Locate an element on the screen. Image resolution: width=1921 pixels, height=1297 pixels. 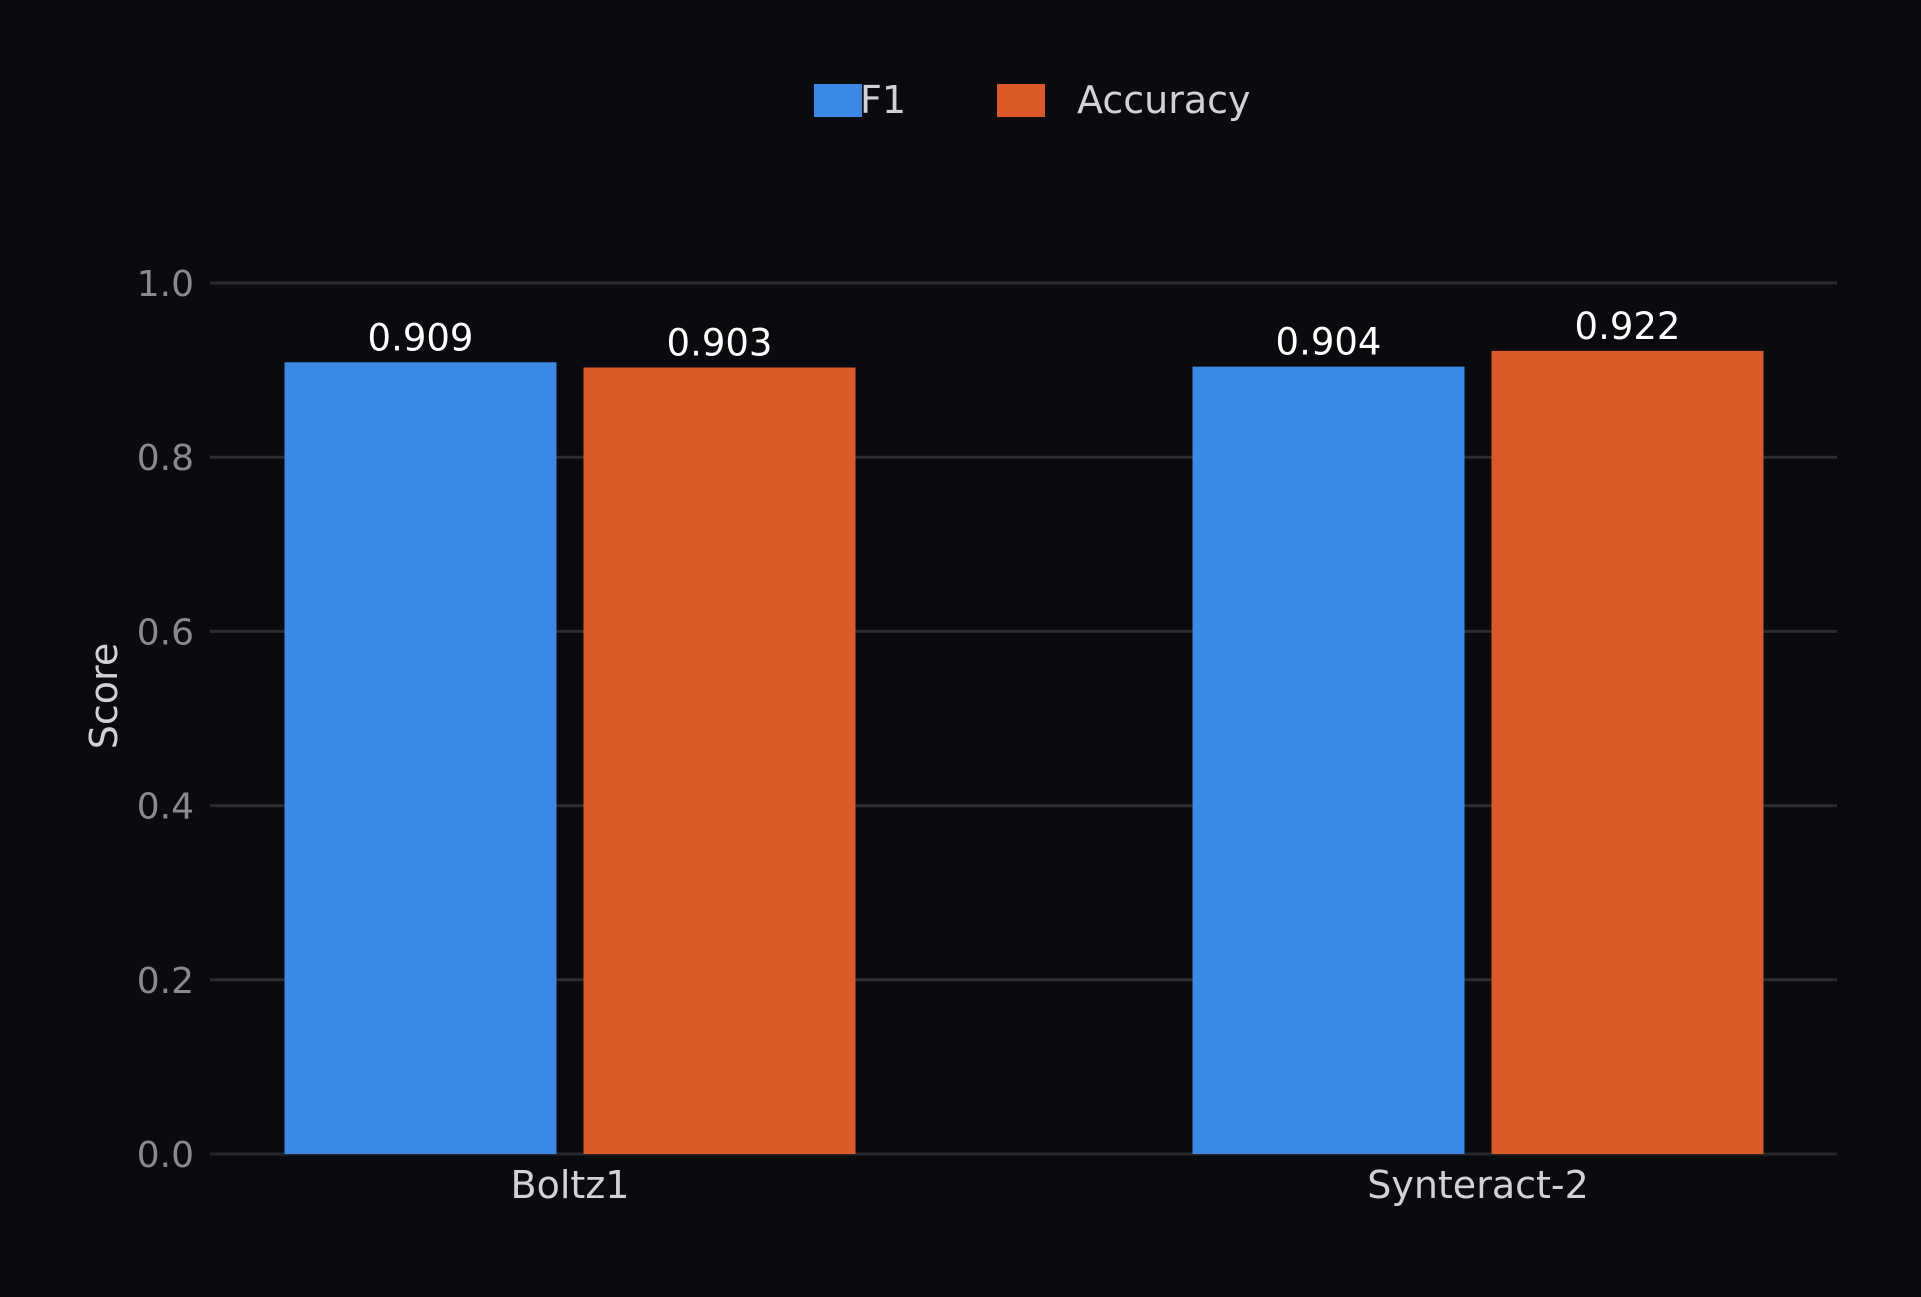
value-label: 0.922 is located at coordinates (1628, 326).